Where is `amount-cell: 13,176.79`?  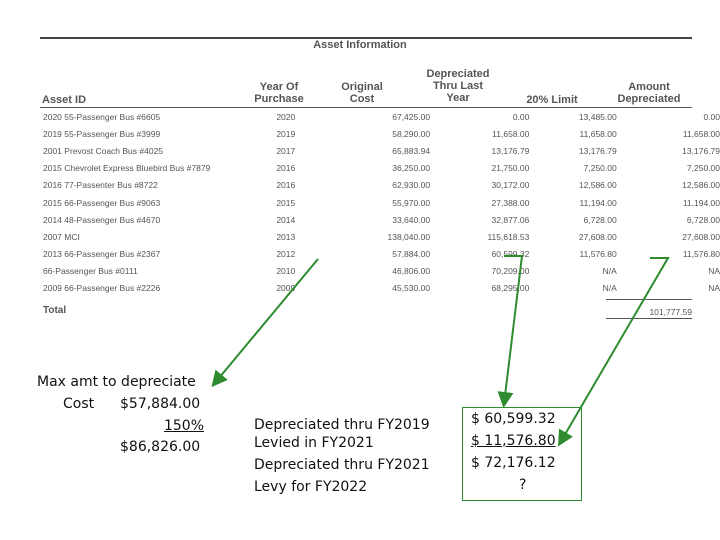
amount-cell: 13,176.79 is located at coordinates (701, 150).